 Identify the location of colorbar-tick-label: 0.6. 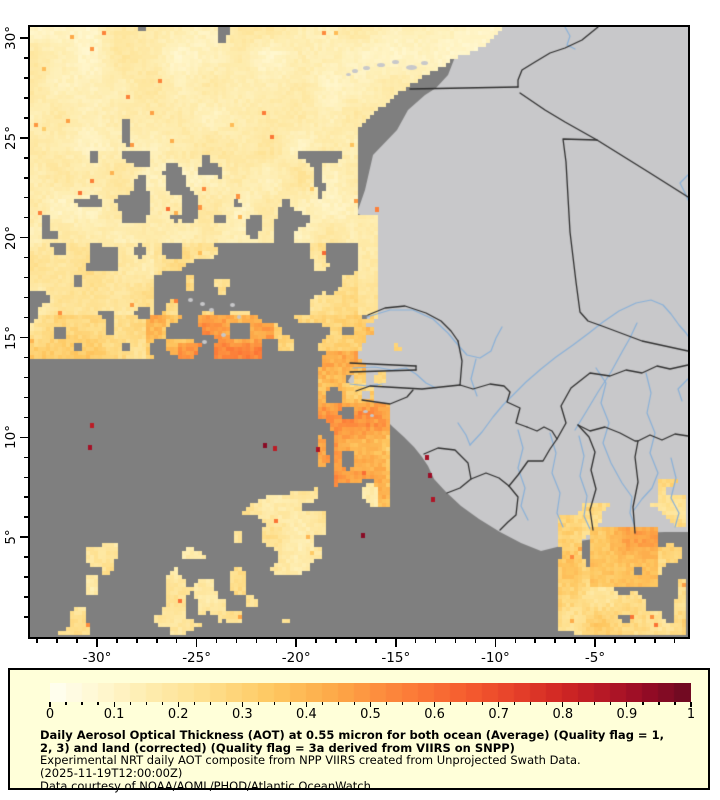
(434, 714).